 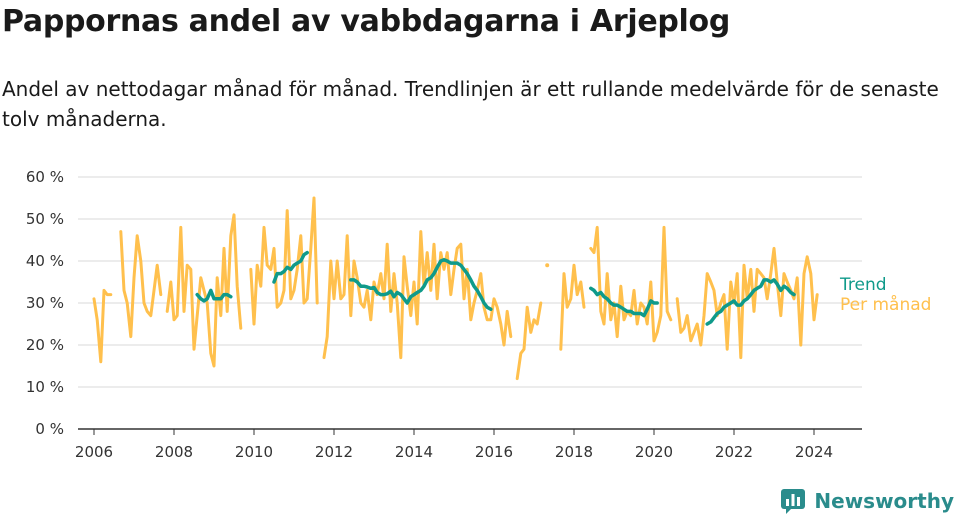 I want to click on x-tick-label: 2024, so click(x=814, y=452).